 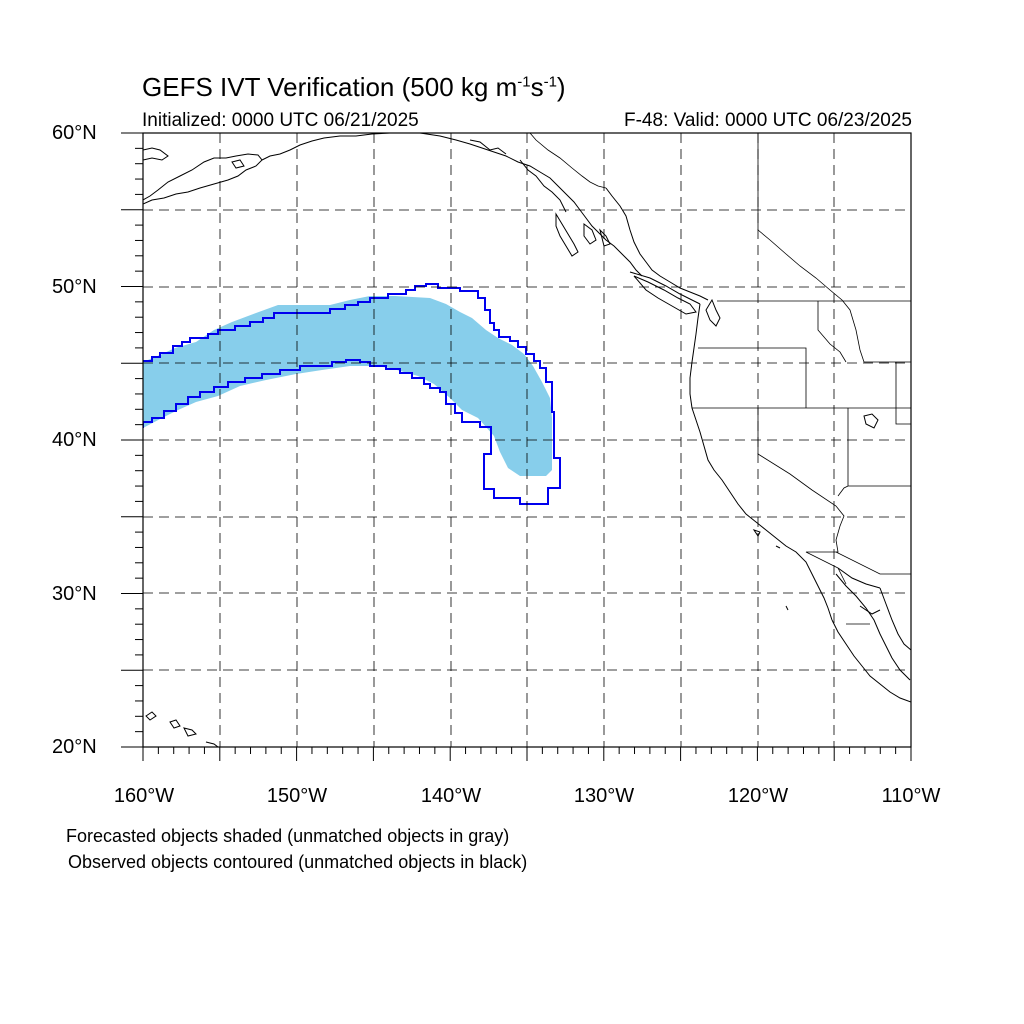 What do you see at coordinates (604, 796) in the screenshot?
I see `lon-label-130w: 130°W` at bounding box center [604, 796].